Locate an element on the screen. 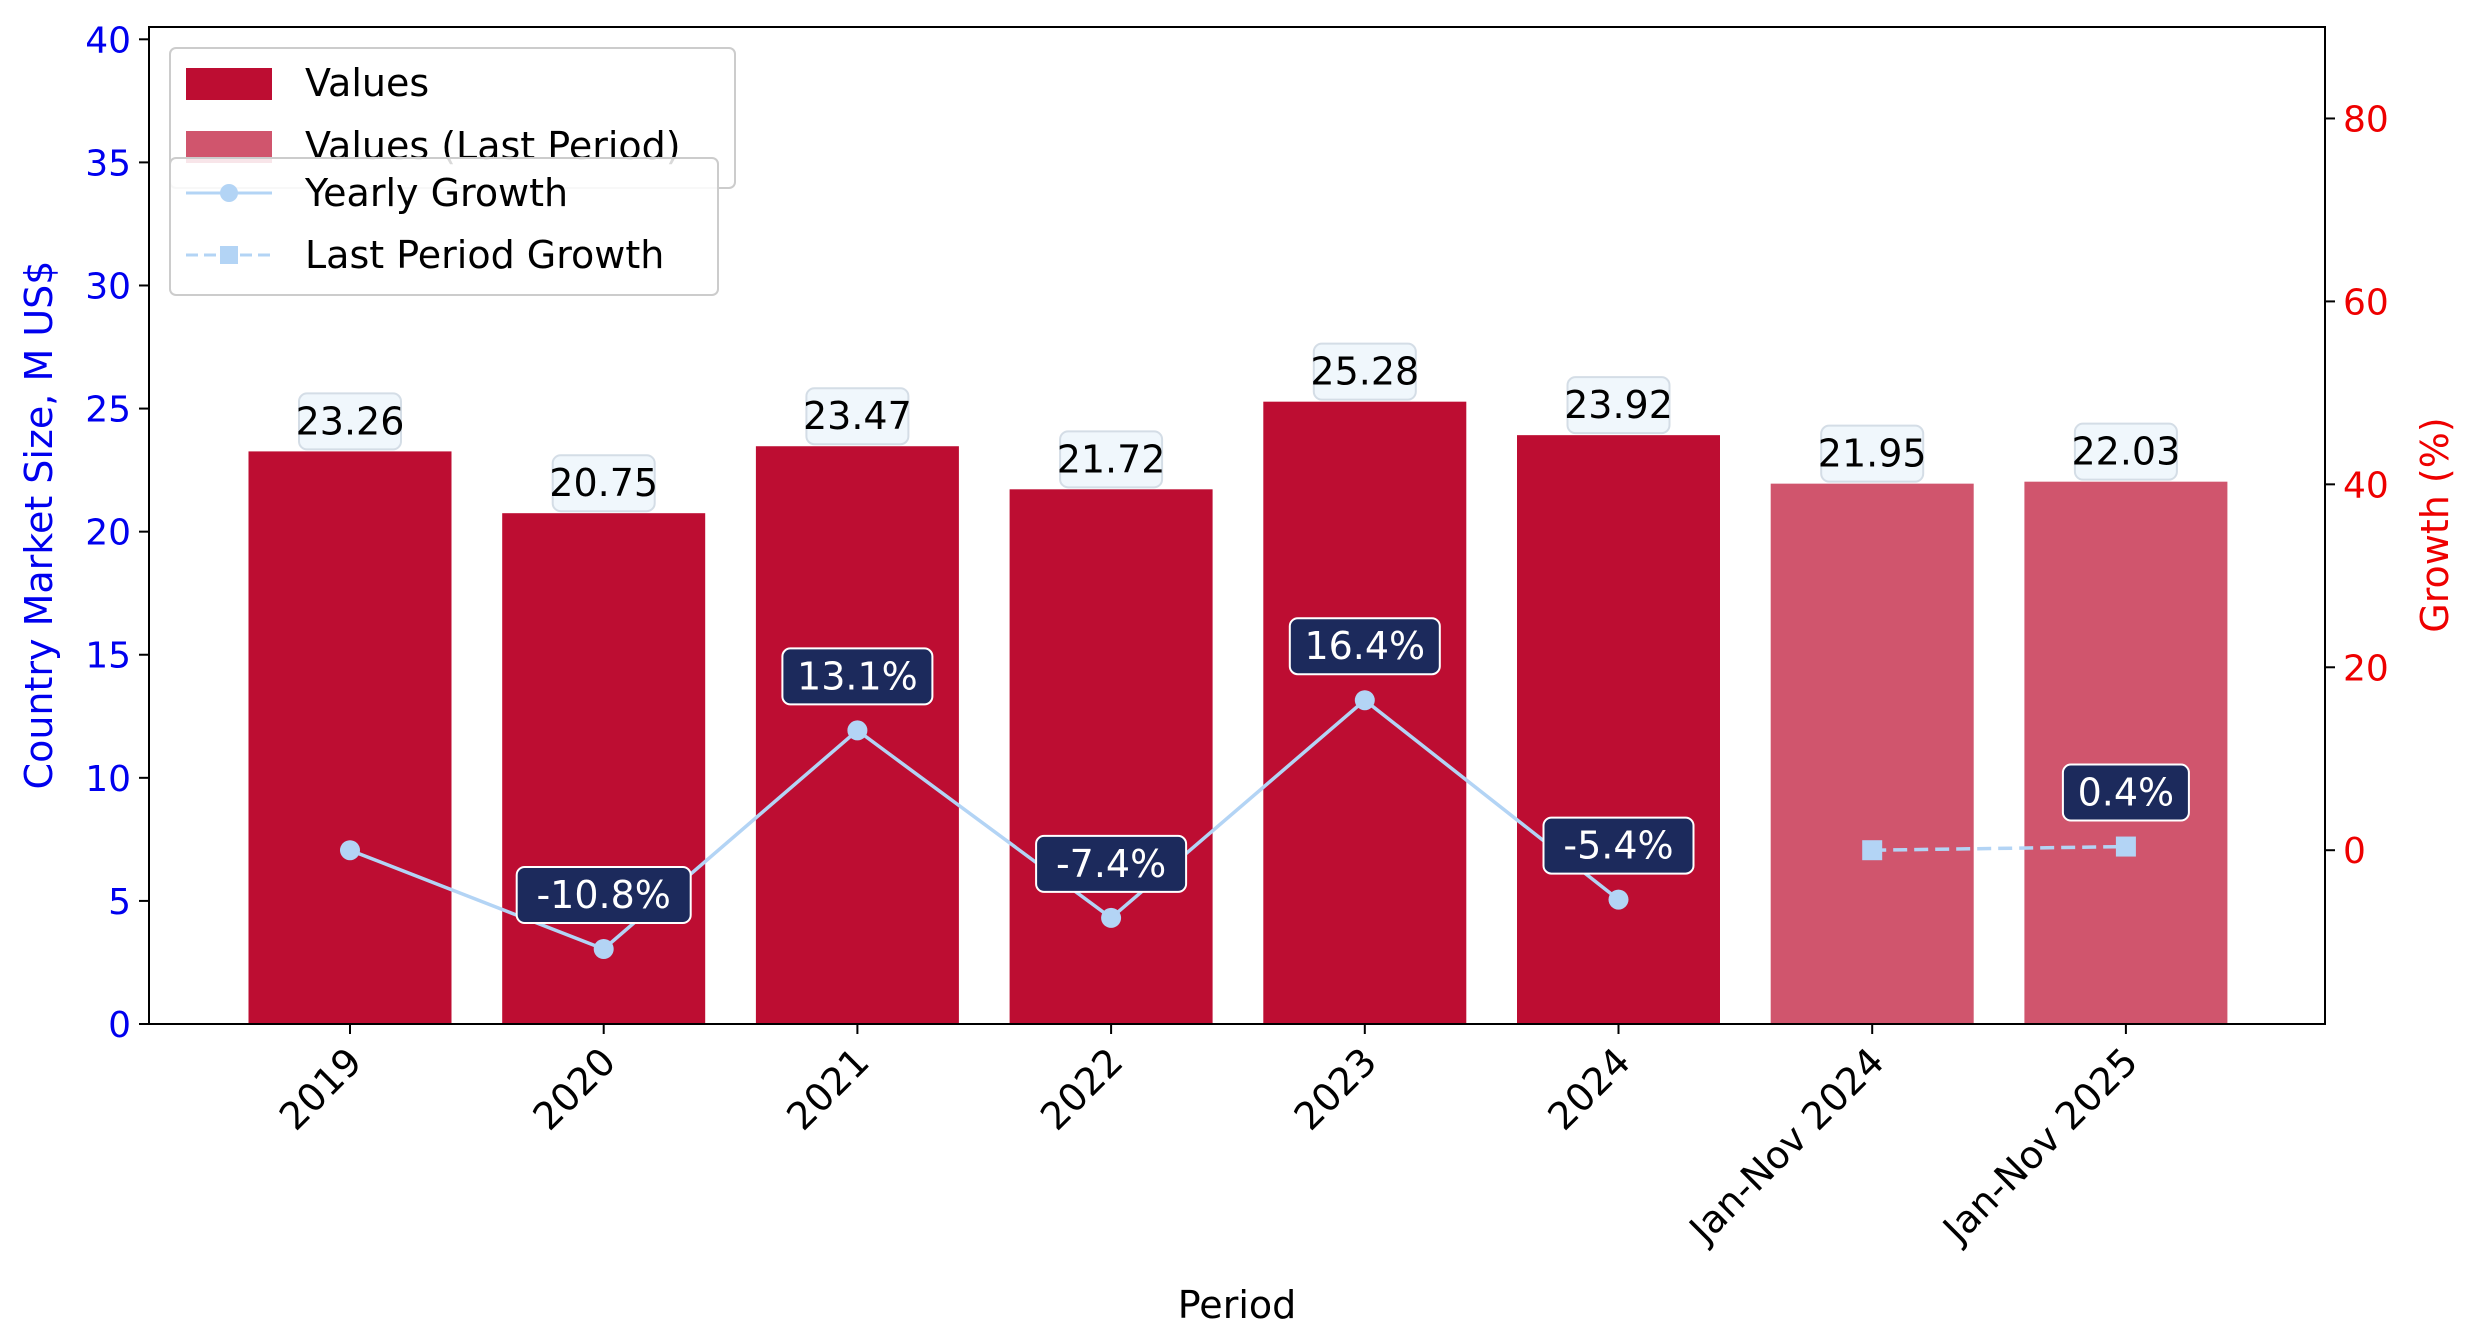 The width and height of the screenshot is (2465, 1344). y-tick-label-15: 15 is located at coordinates (108, 656).